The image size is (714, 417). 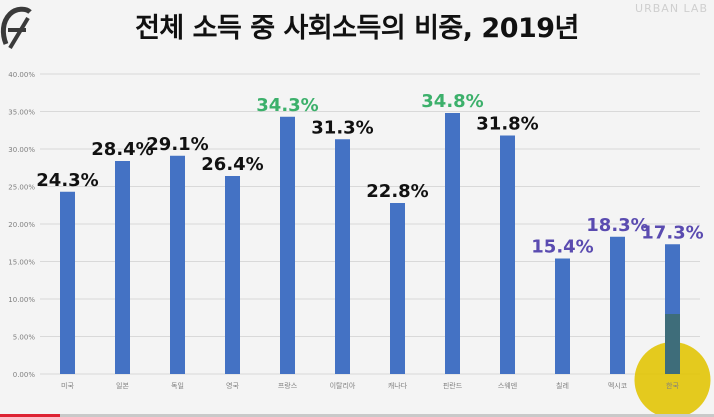 I want to click on data-label: 22.8%, so click(x=397, y=191).